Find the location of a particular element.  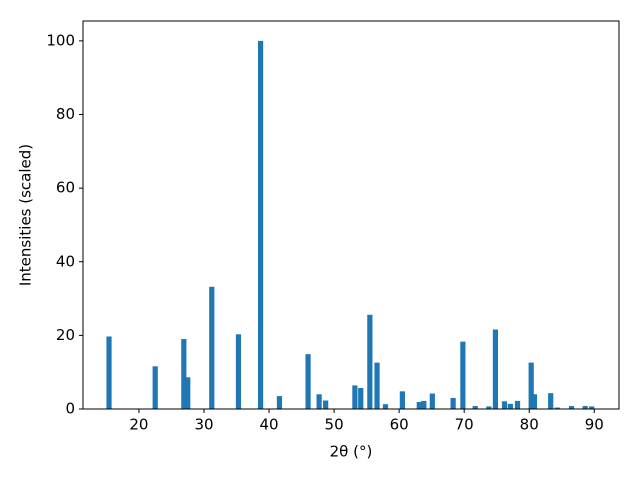

x-tick-label: 70 is located at coordinates (464, 425).